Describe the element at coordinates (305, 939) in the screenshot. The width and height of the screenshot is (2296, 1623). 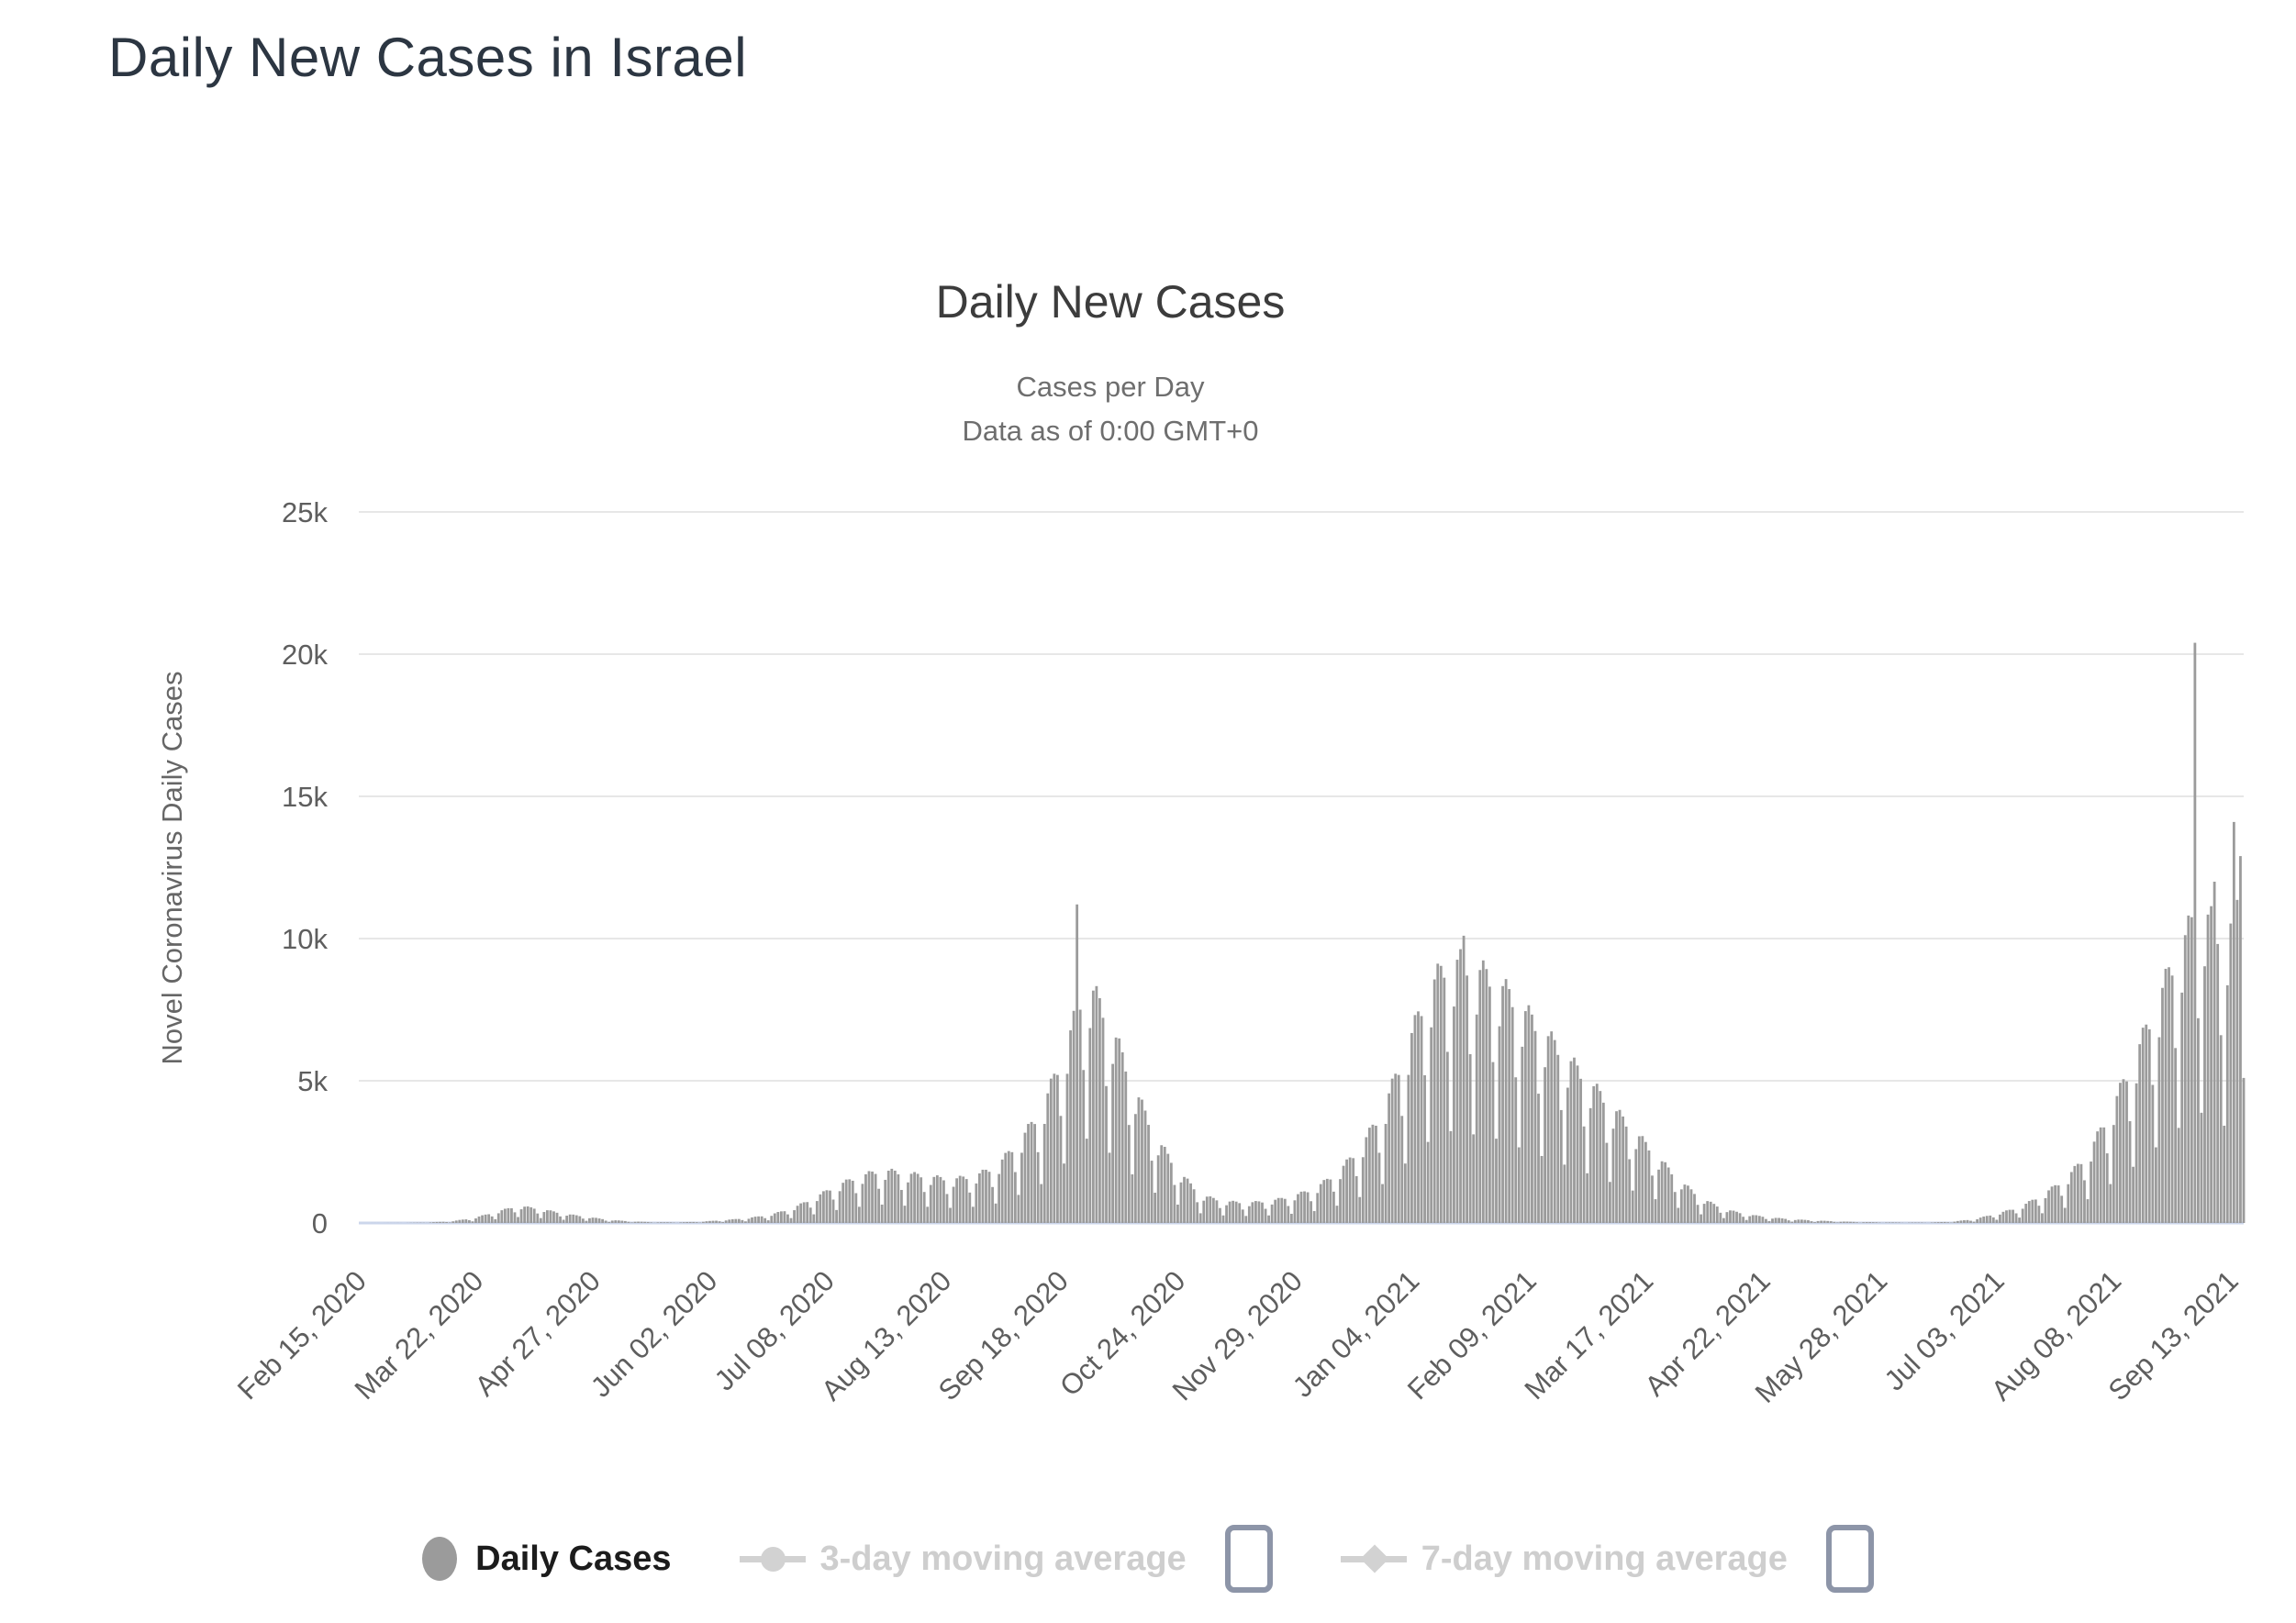
I see `y-tick-label: 10k` at that location.